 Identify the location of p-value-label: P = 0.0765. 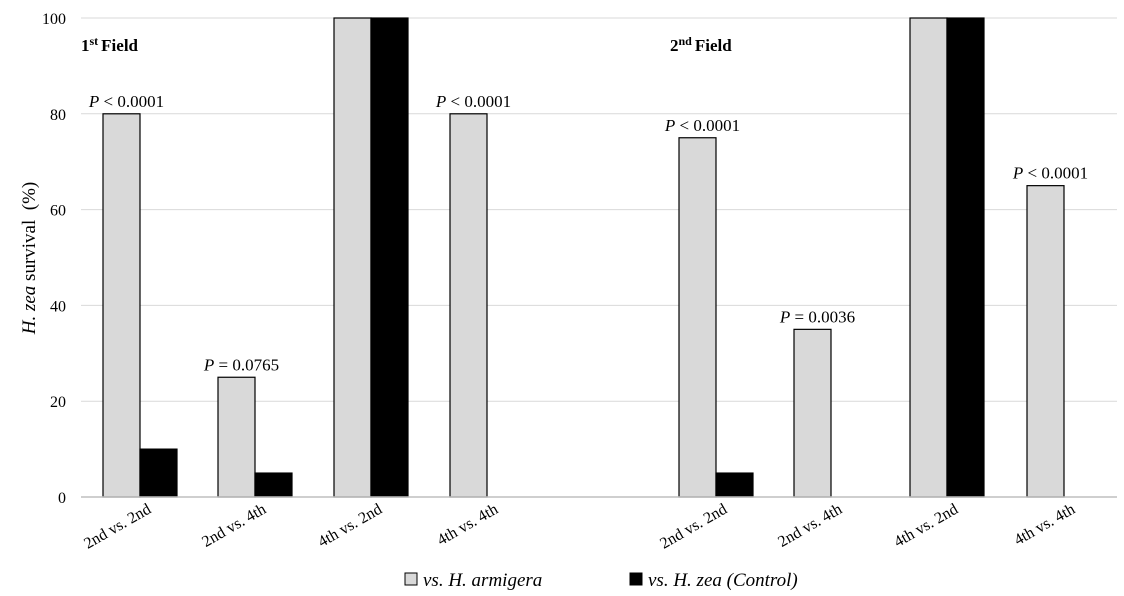
(241, 364).